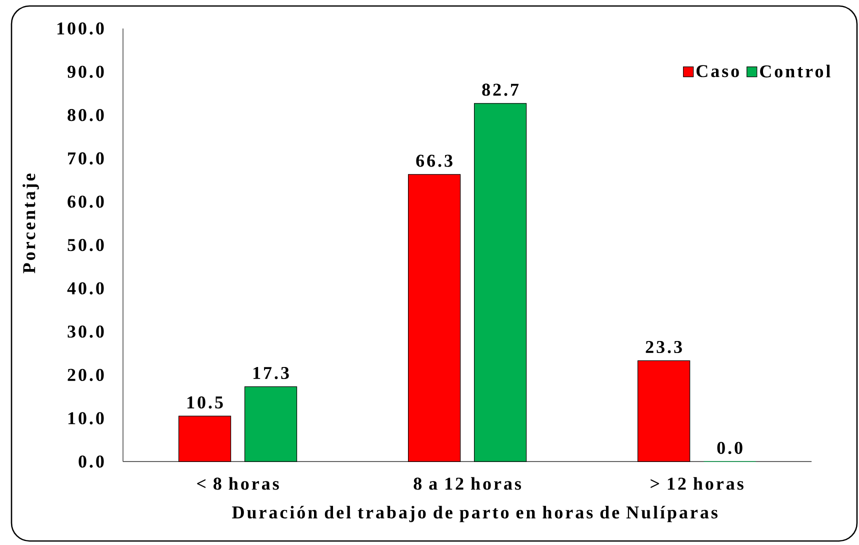 The width and height of the screenshot is (859, 545). What do you see at coordinates (717, 71) in the screenshot?
I see `legend-label: Caso` at bounding box center [717, 71].